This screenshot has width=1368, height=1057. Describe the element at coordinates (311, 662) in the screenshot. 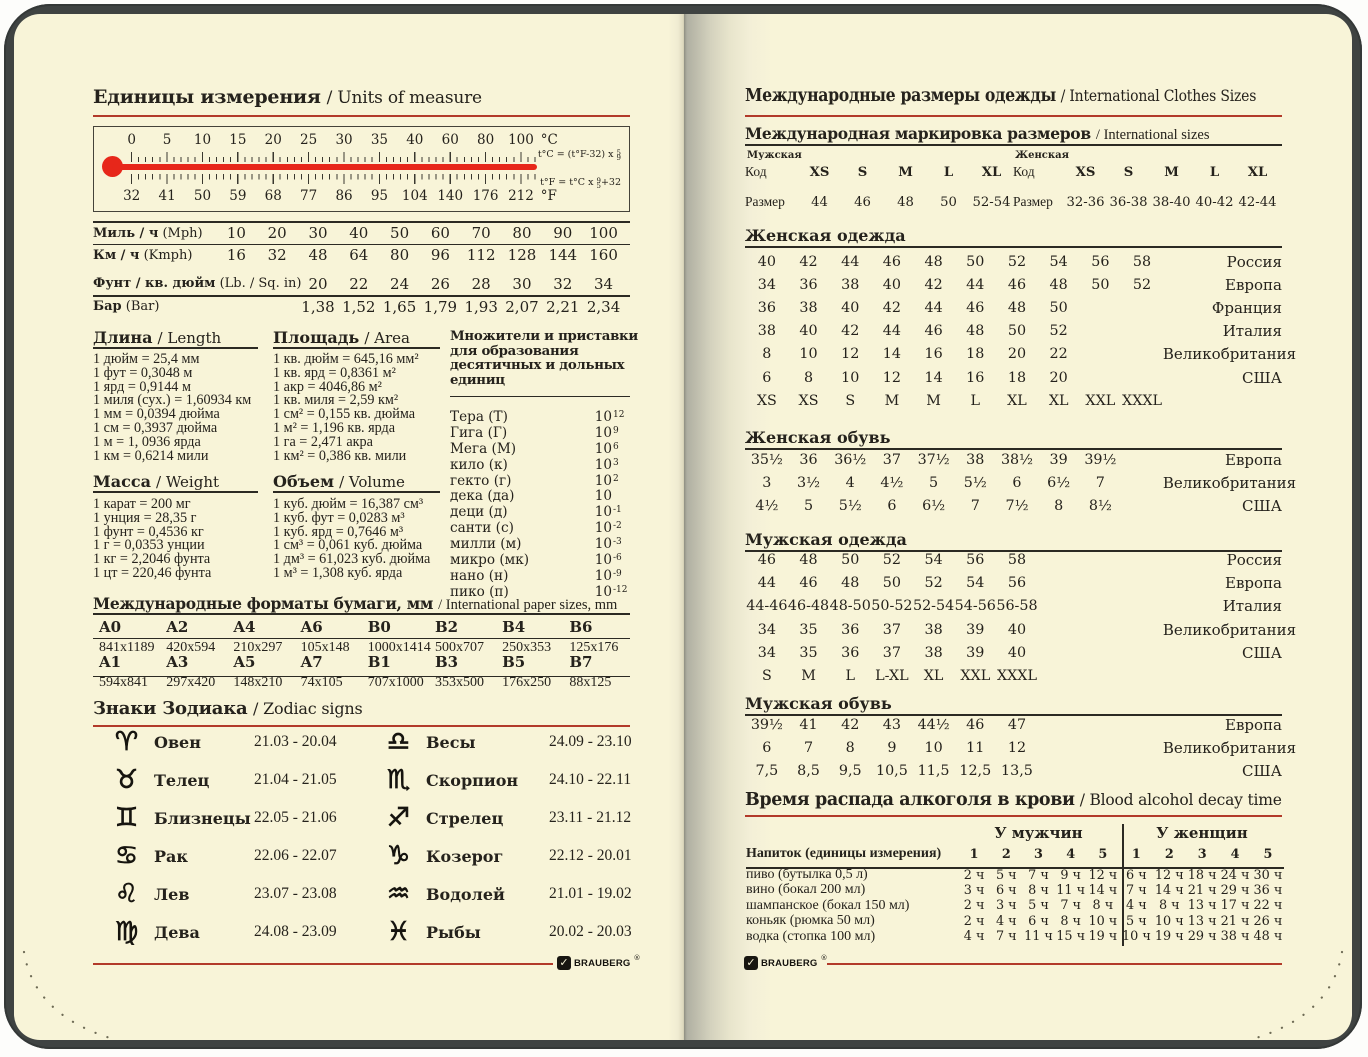

I see `paper-code: A7` at that location.